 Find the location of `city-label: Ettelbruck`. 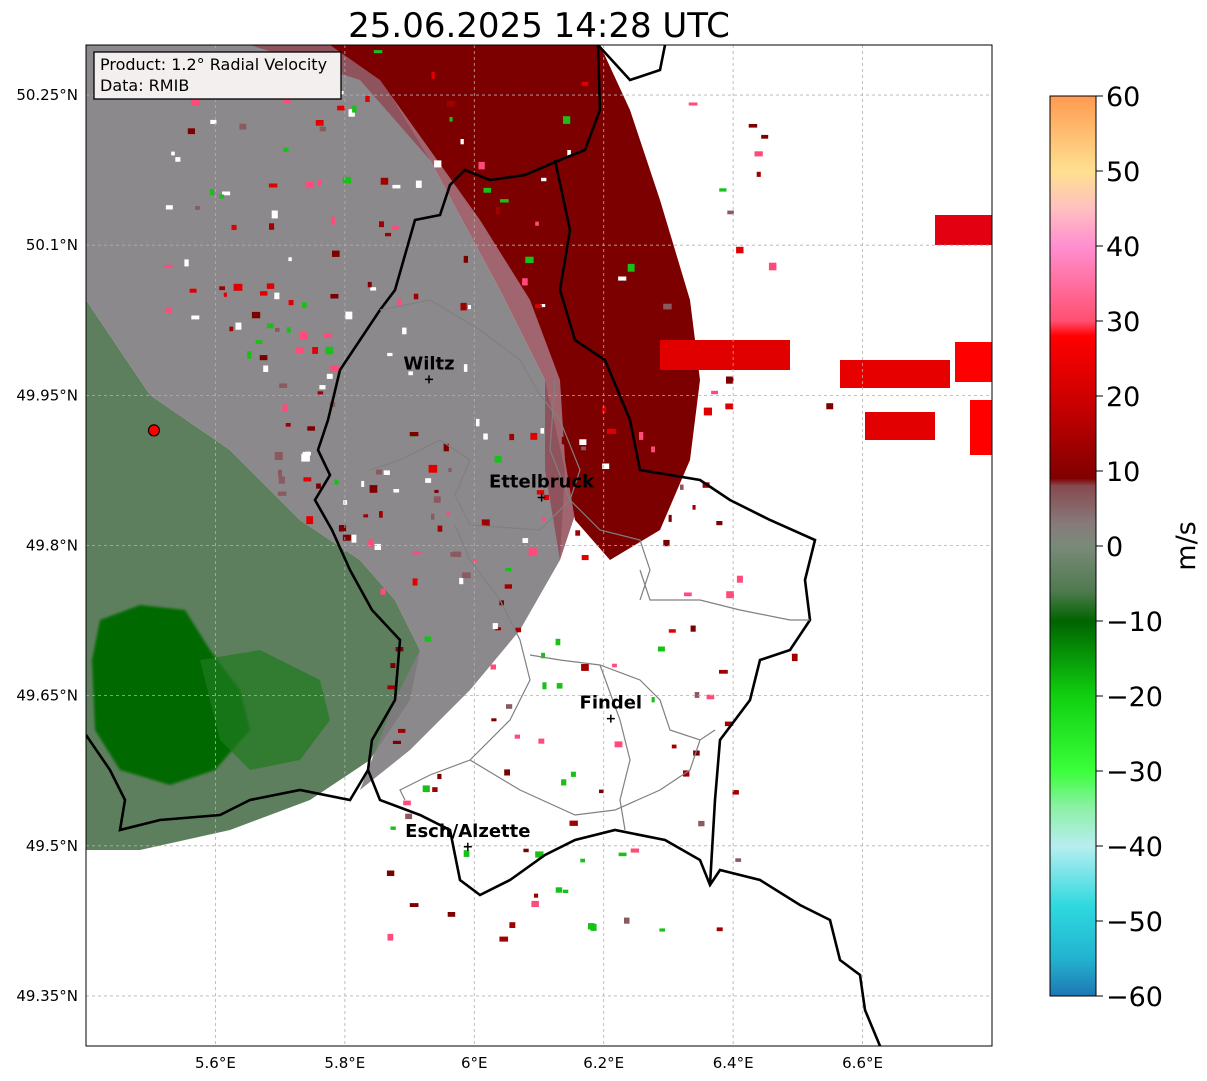

city-label: Ettelbruck is located at coordinates (542, 481).